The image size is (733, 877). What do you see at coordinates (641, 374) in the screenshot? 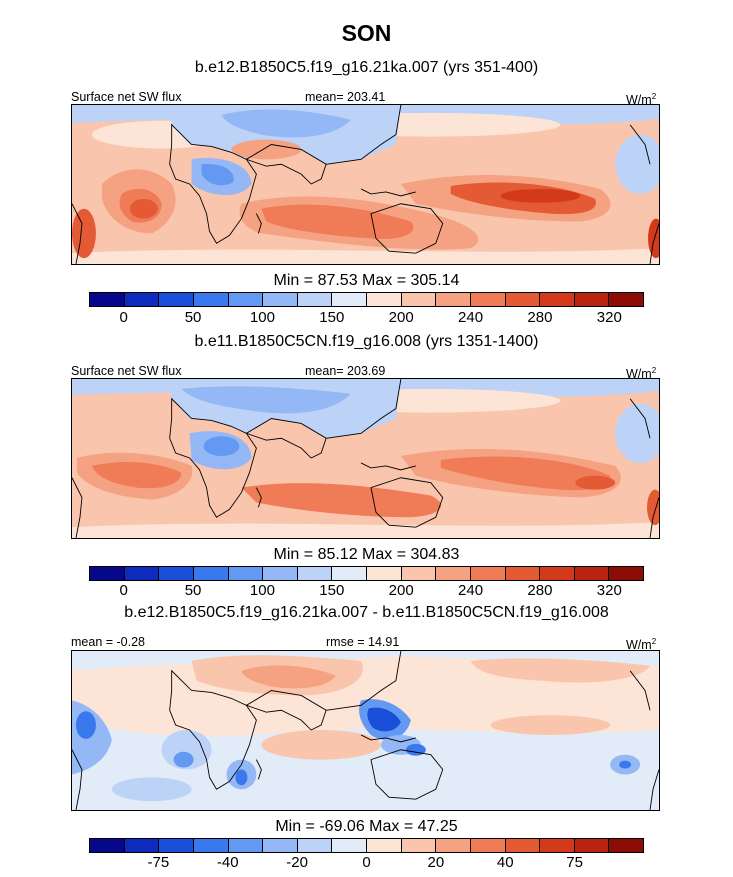
I see `panel-2-units-label: W/m2` at bounding box center [641, 374].